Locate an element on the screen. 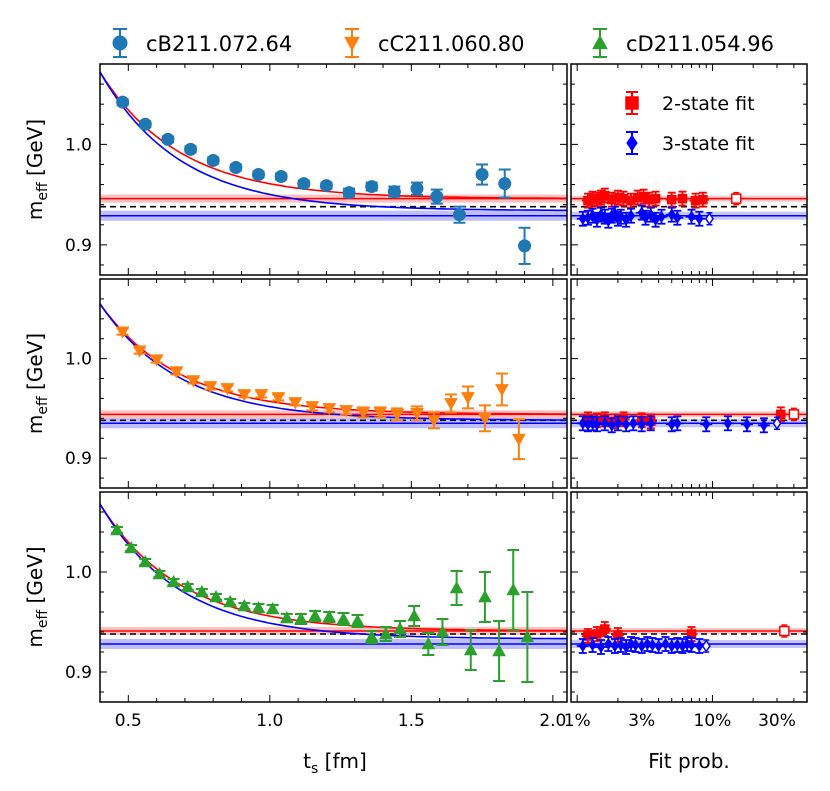  legend-top: cB211.072.64 cC211.060.80 cD211.054.96 is located at coordinates (443, 43).